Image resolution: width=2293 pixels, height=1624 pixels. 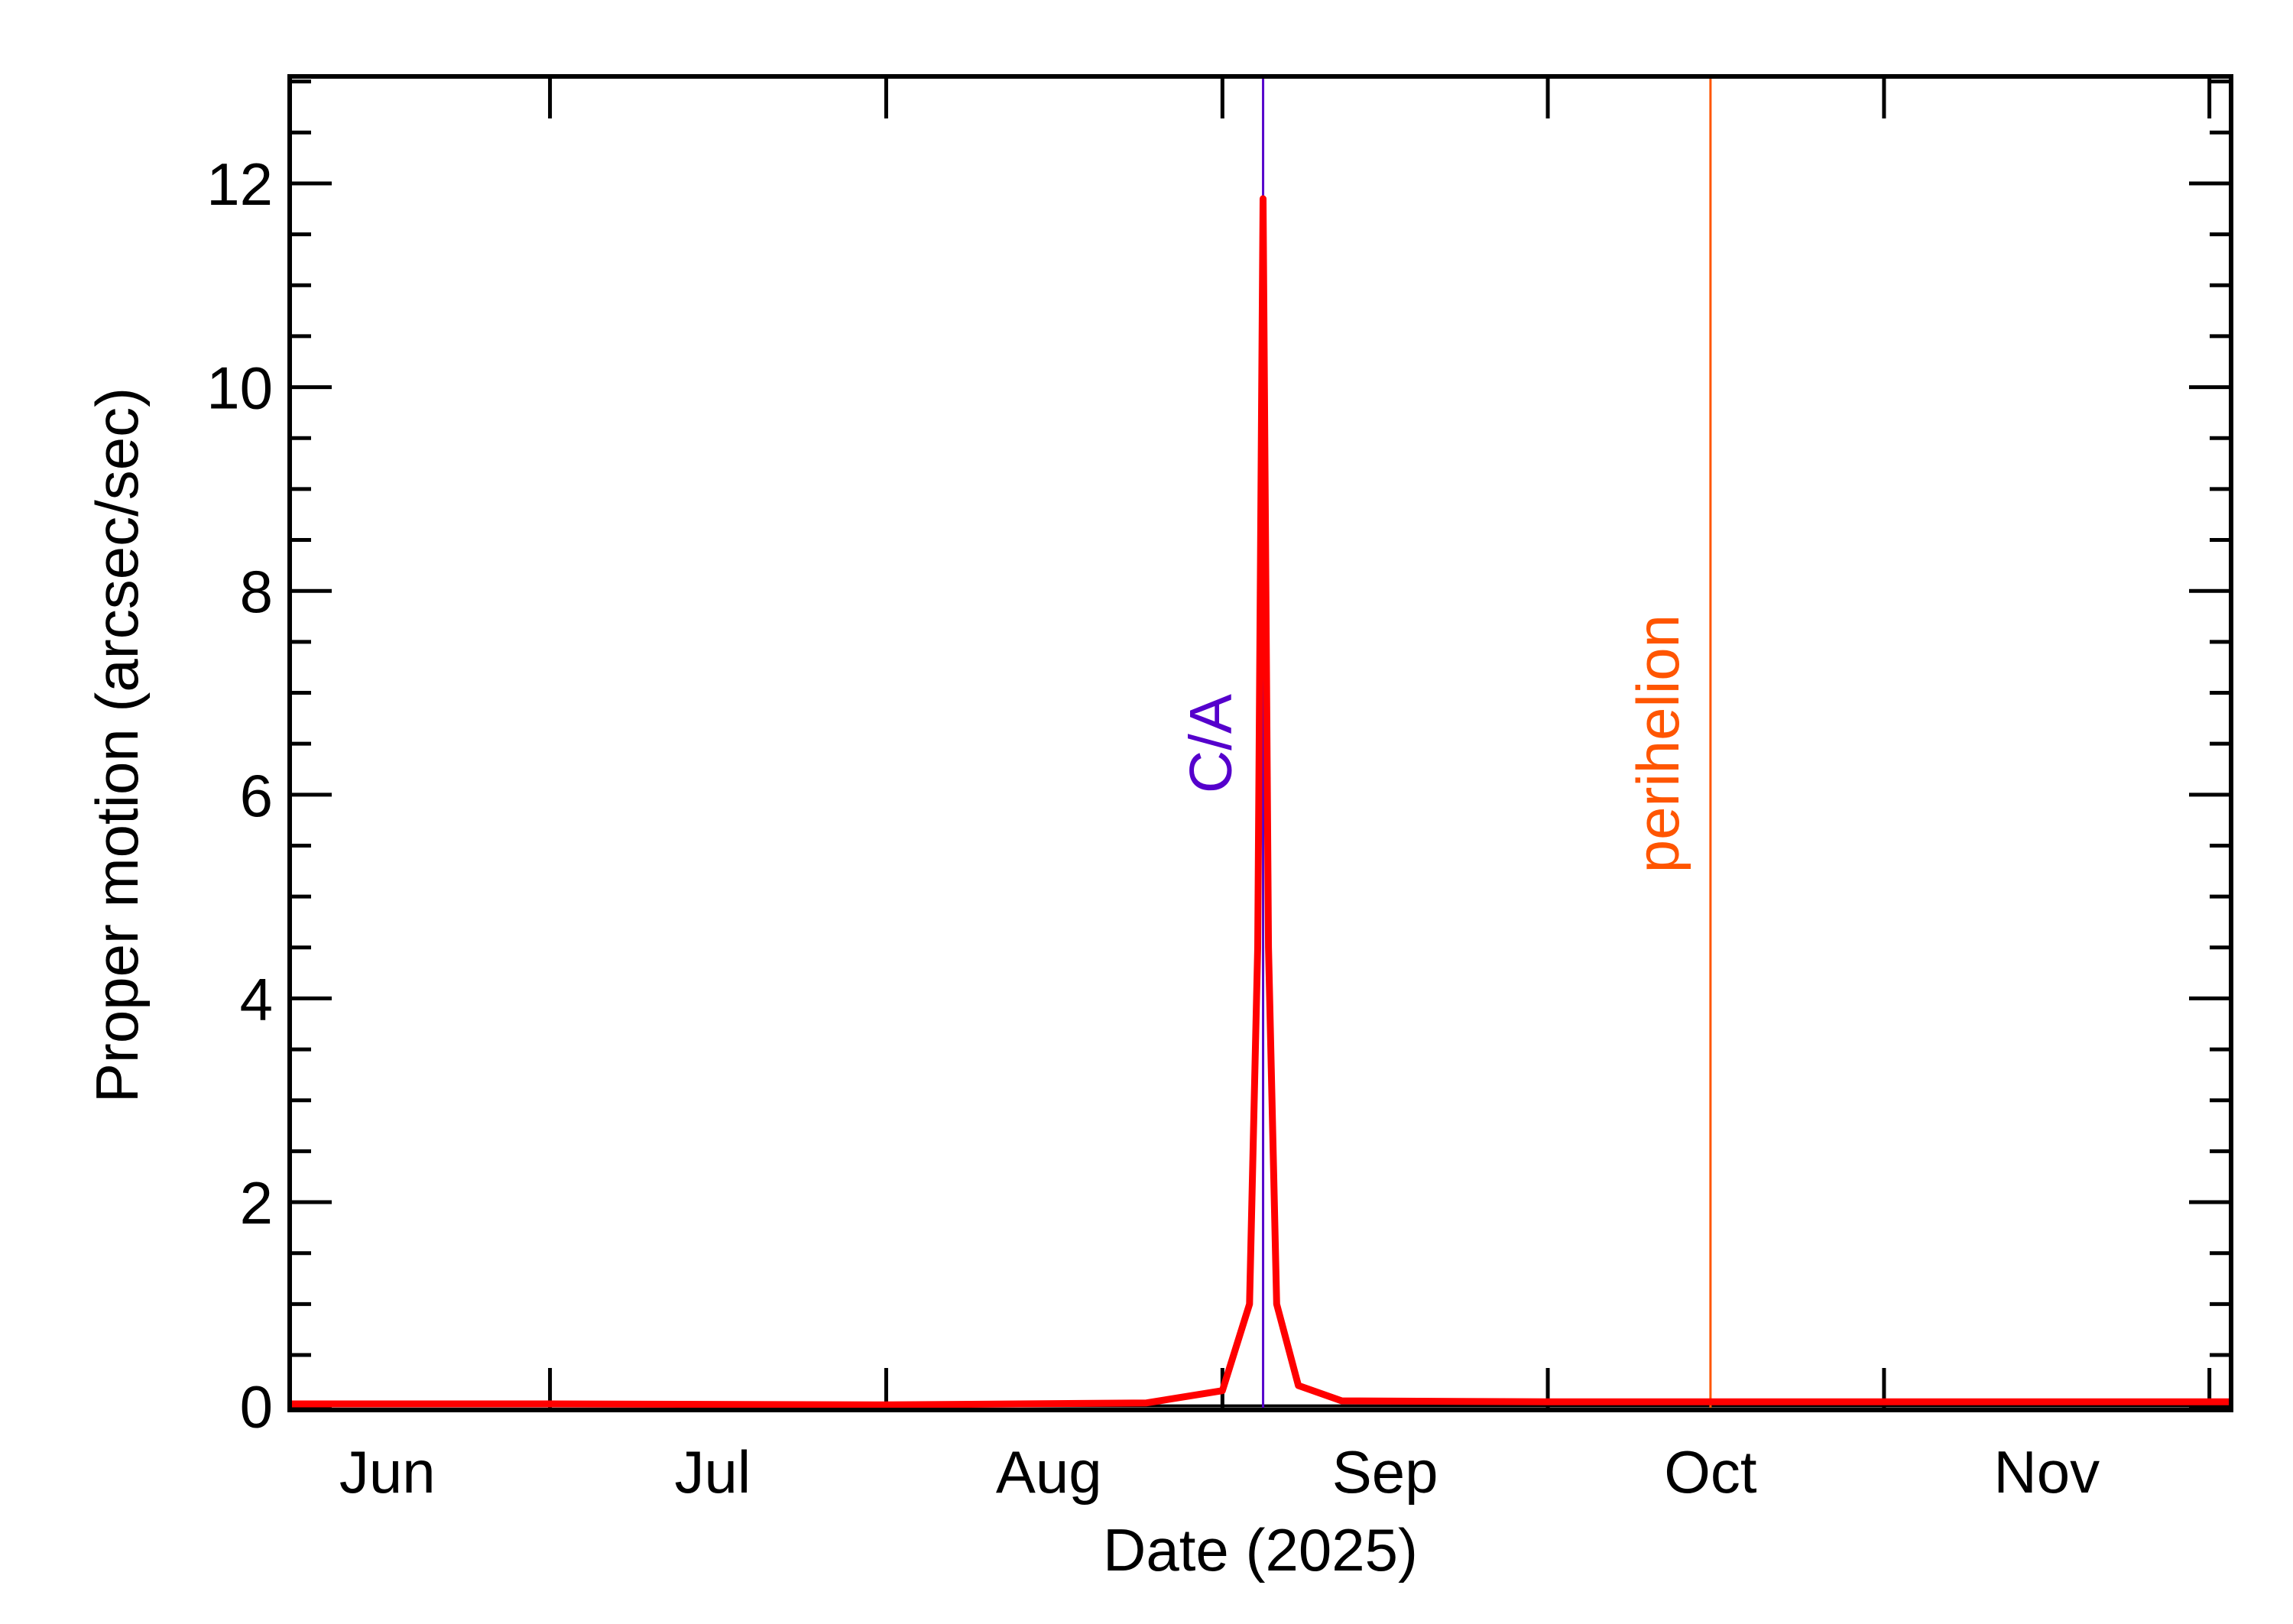 What do you see at coordinates (1385, 1472) in the screenshot?
I see `x-tick-label: Sep` at bounding box center [1385, 1472].